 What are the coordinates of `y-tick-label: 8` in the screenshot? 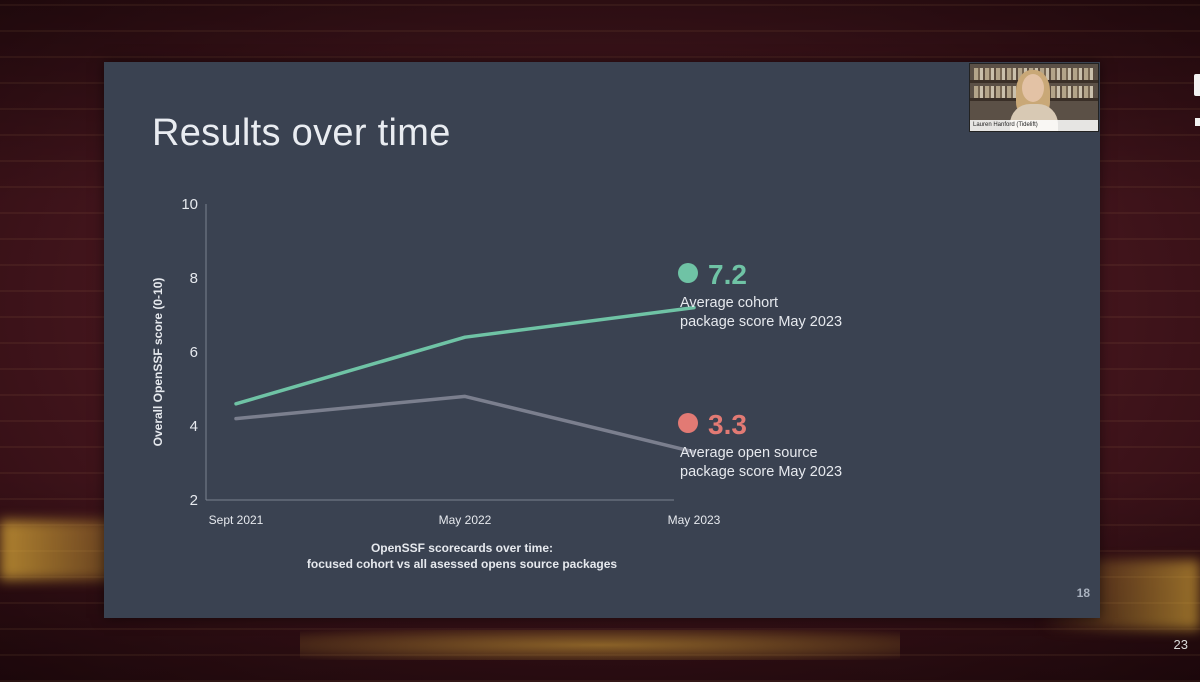 It's located at (194, 278).